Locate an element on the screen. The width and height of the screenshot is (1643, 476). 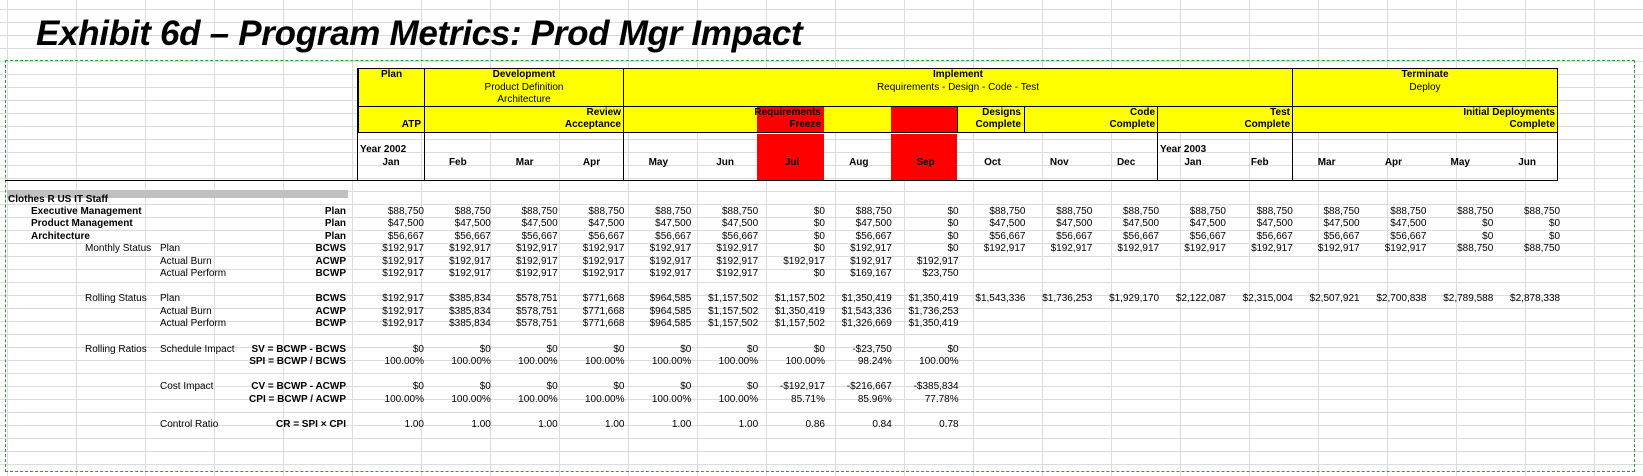
table-cell: $1,736,253 is located at coordinates (933, 311).